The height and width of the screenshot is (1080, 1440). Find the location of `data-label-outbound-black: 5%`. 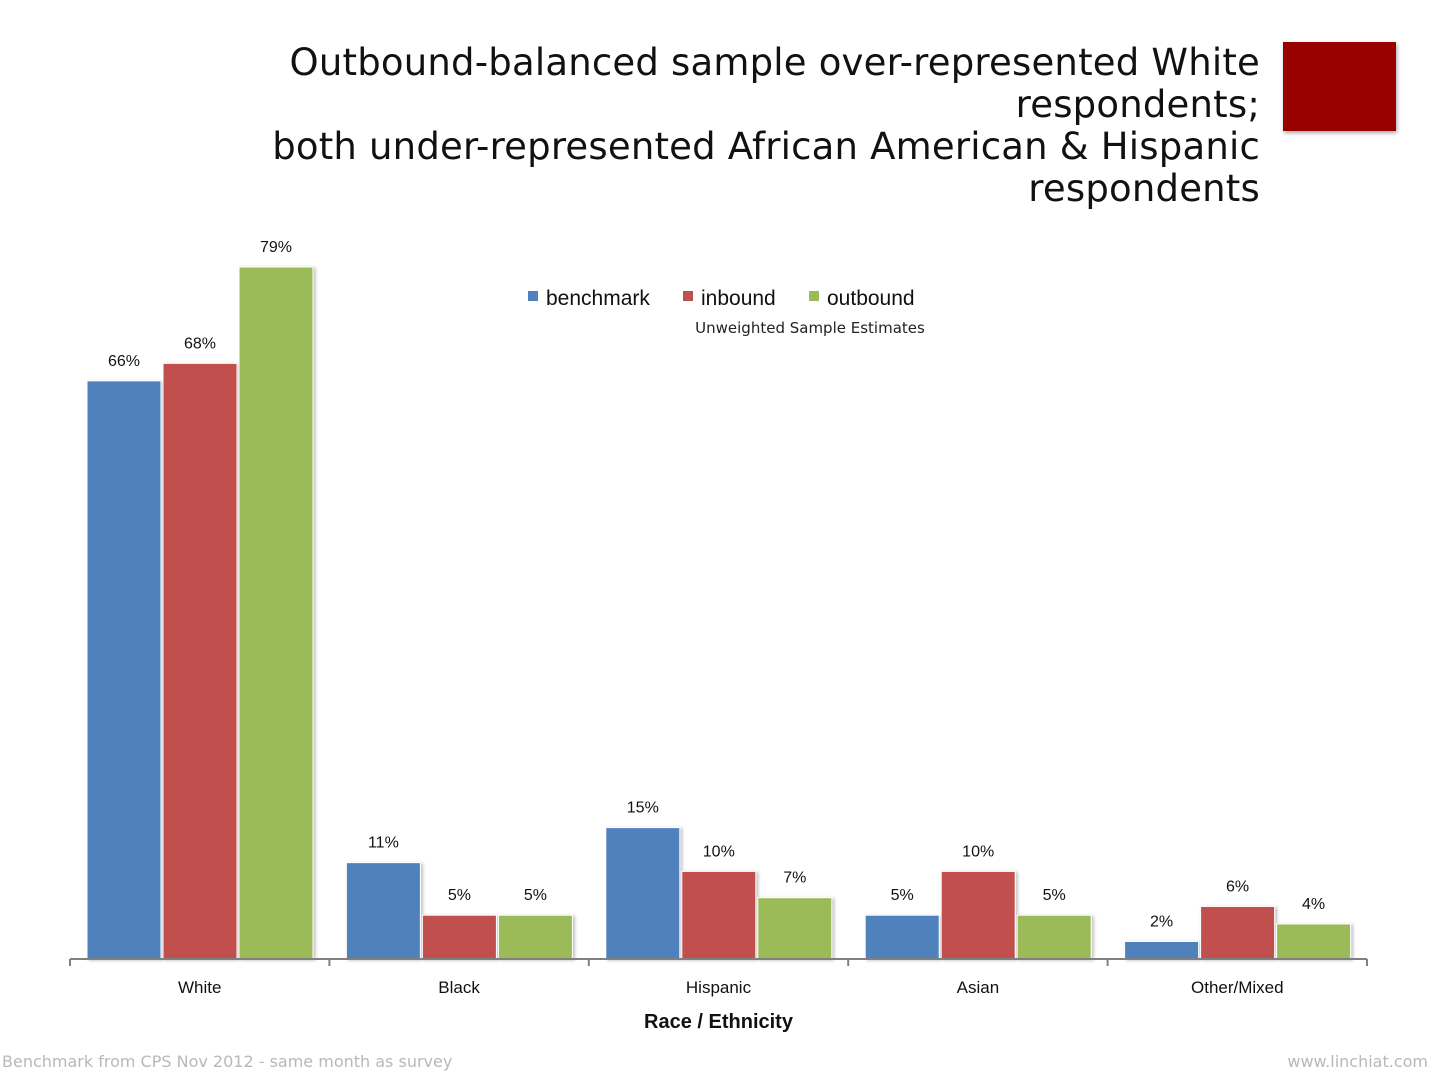

data-label-outbound-black: 5% is located at coordinates (535, 895).